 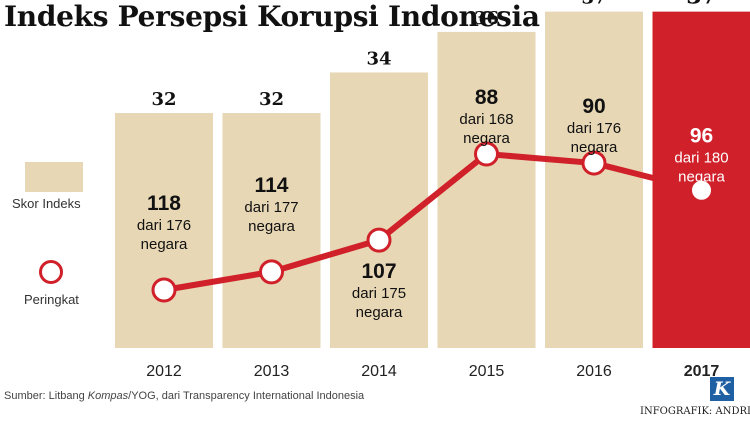 What do you see at coordinates (701, 176) in the screenshot?
I see `rank-detail-2017-2: negara` at bounding box center [701, 176].